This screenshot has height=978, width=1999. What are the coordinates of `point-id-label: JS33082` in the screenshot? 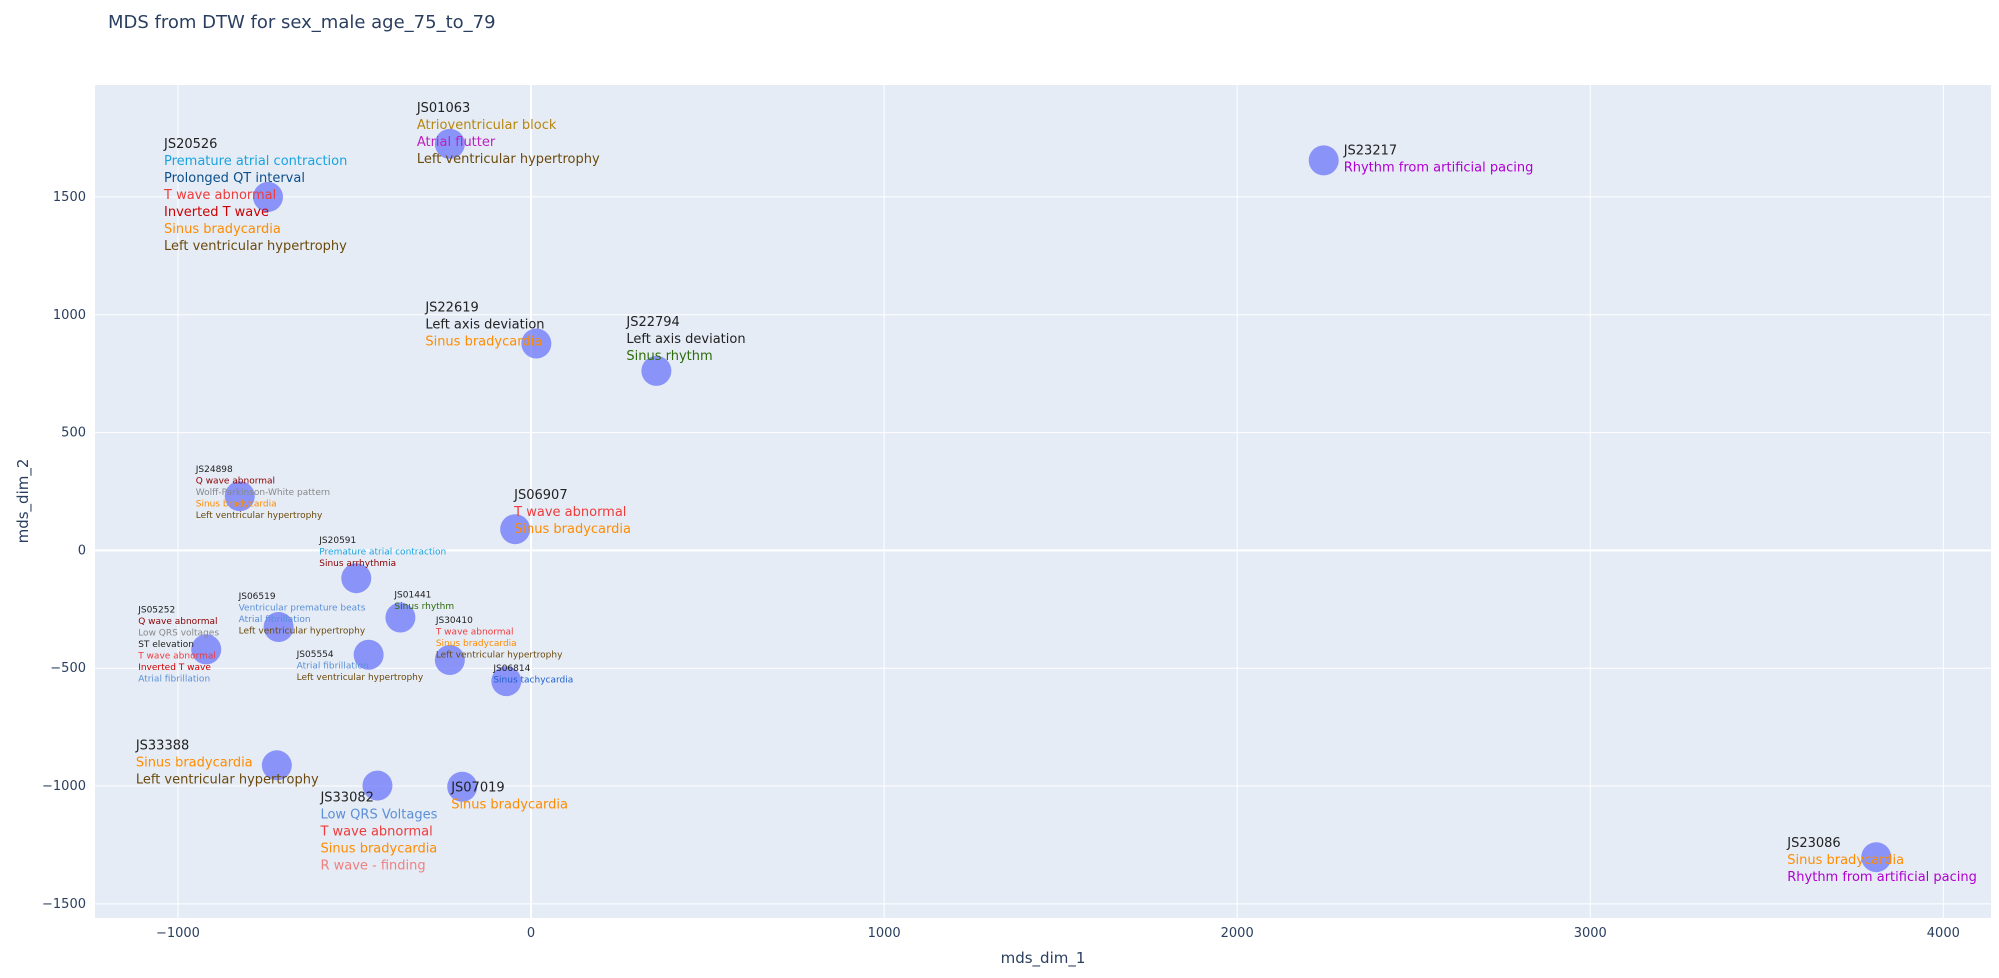 It's located at (346, 798).